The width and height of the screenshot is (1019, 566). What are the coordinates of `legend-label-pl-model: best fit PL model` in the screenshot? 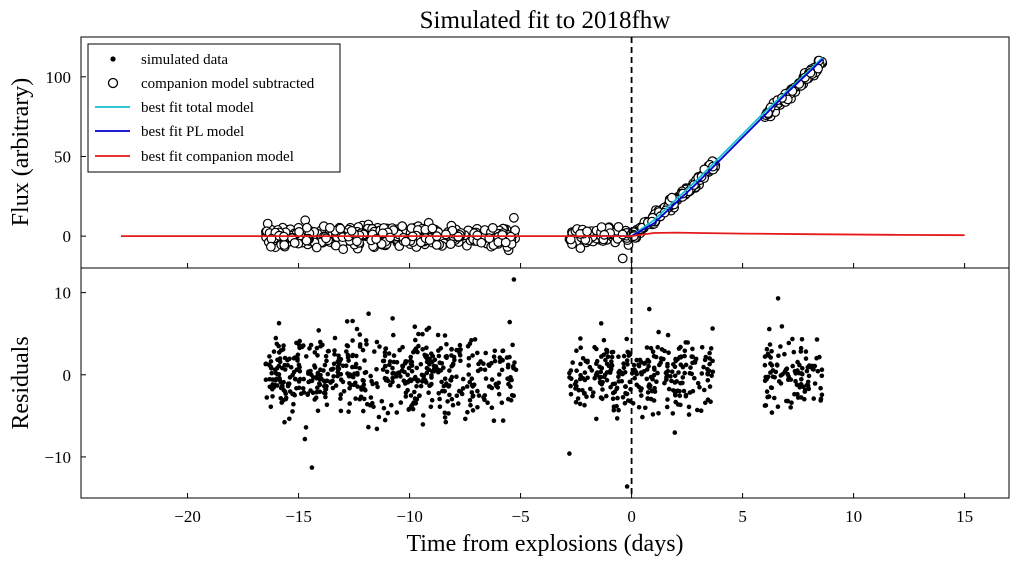 It's located at (192, 132).